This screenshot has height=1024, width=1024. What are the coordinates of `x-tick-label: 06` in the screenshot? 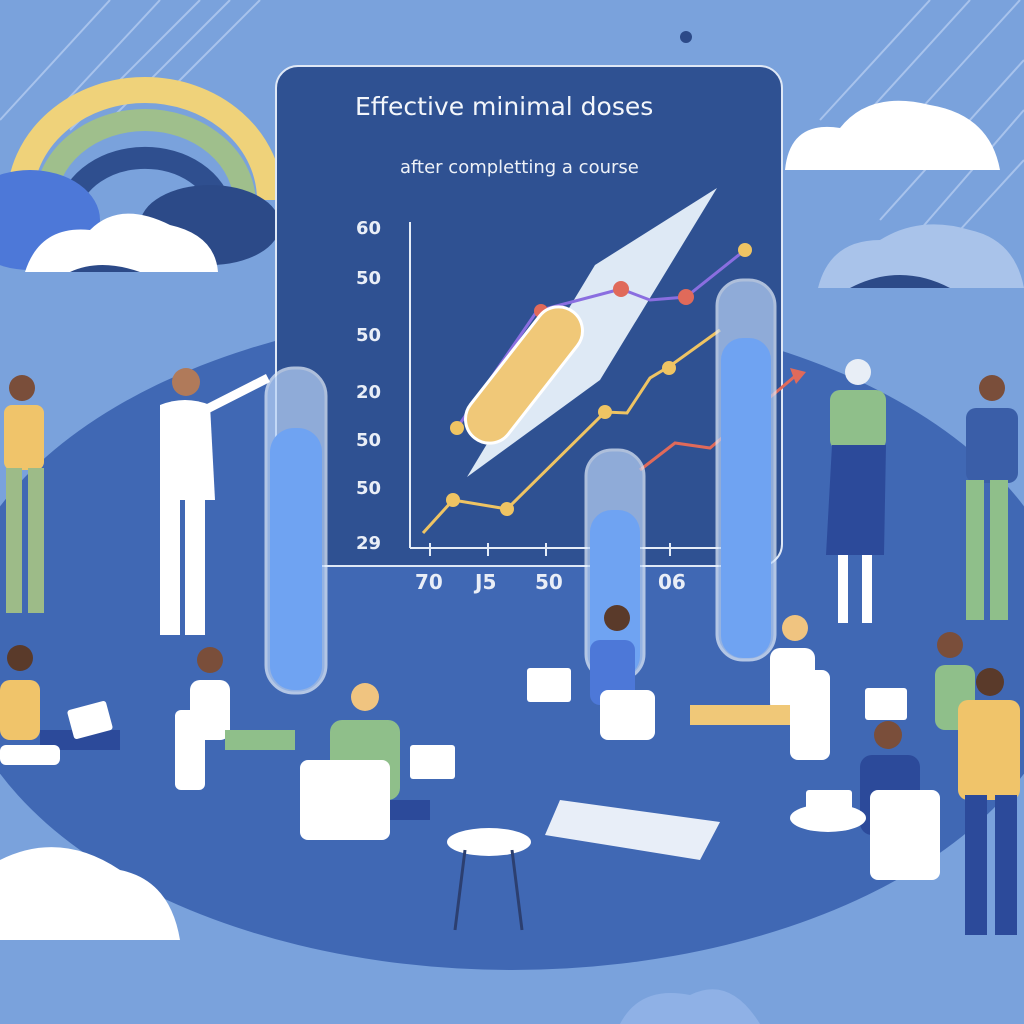 It's located at (672, 582).